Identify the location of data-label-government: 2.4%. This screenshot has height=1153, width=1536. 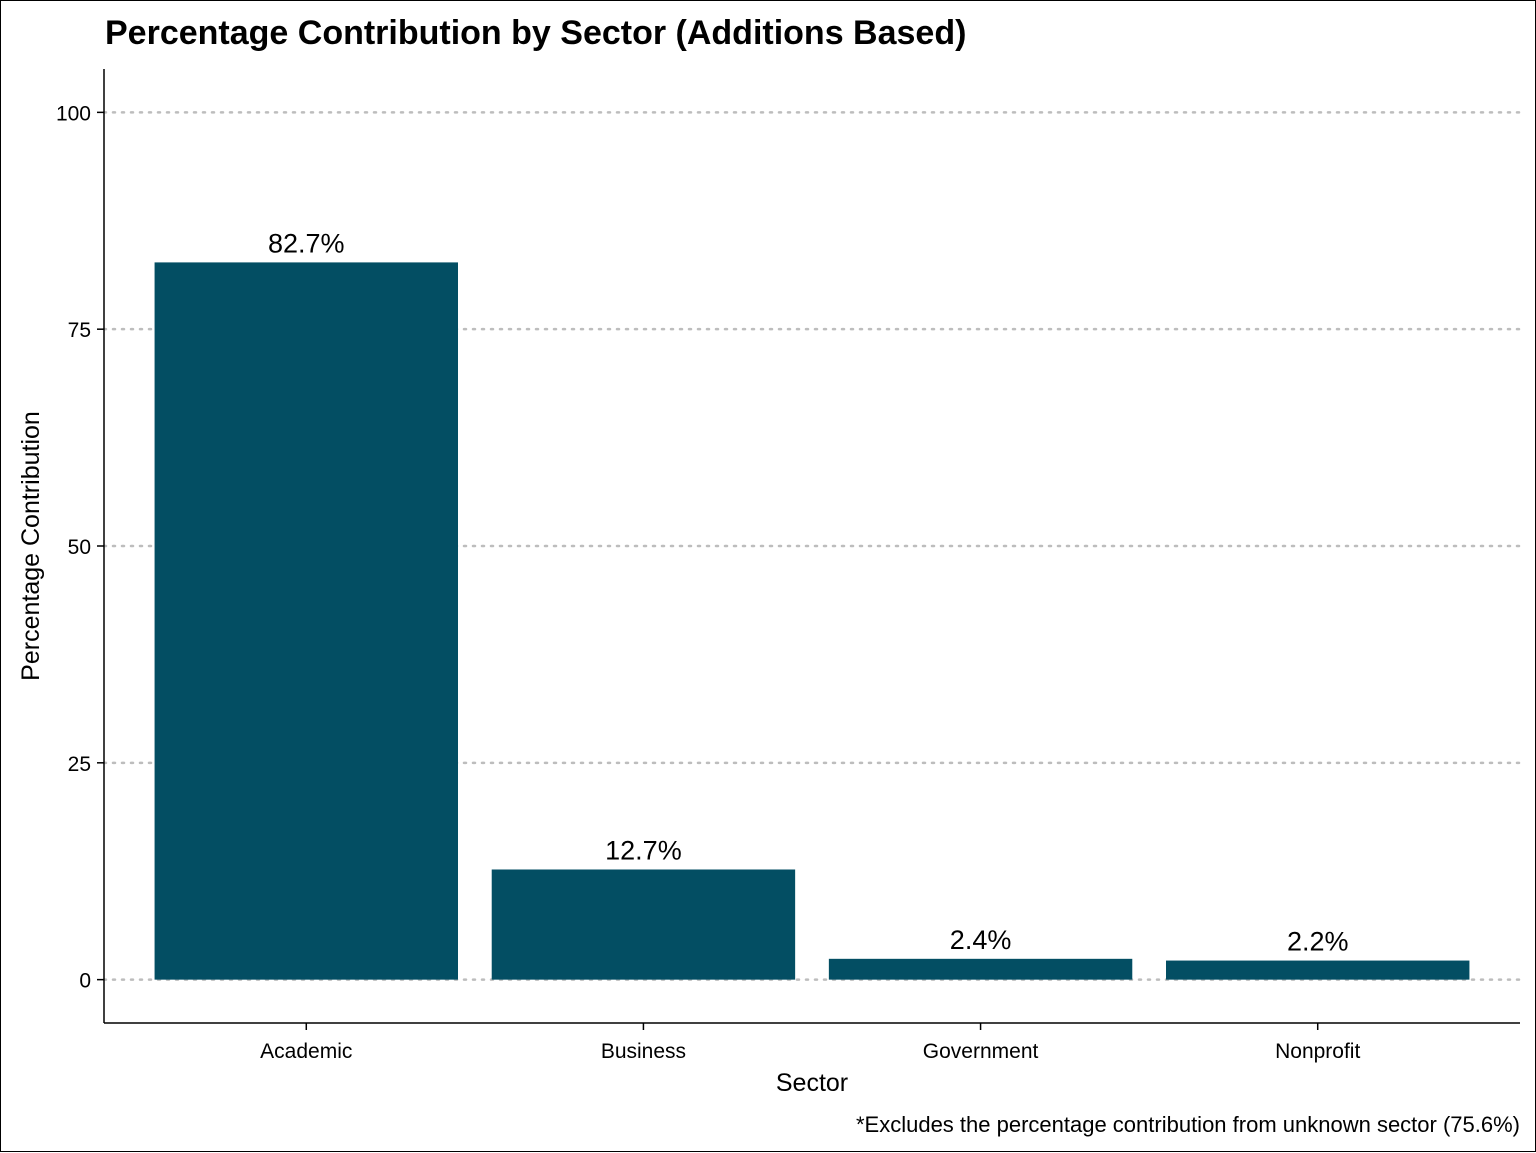
(981, 940).